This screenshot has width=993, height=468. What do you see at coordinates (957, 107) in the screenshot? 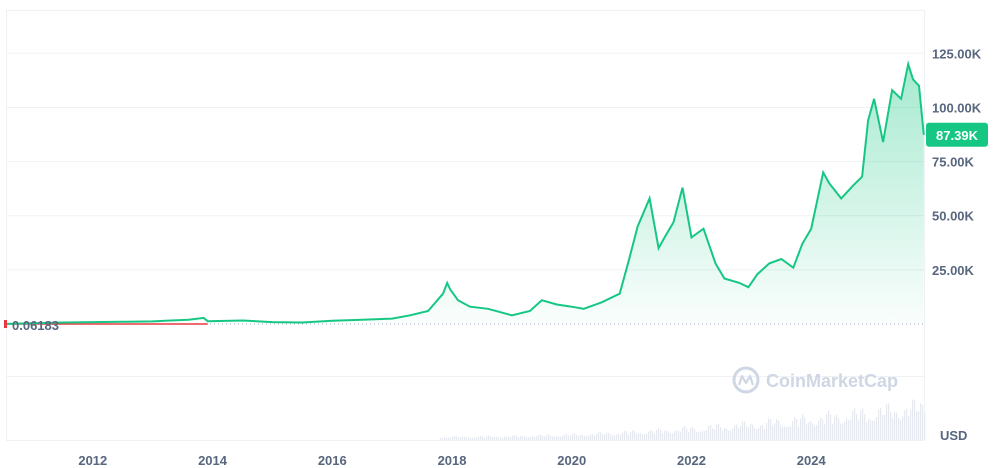
I see `y-tick-label: 100.00K` at bounding box center [957, 107].